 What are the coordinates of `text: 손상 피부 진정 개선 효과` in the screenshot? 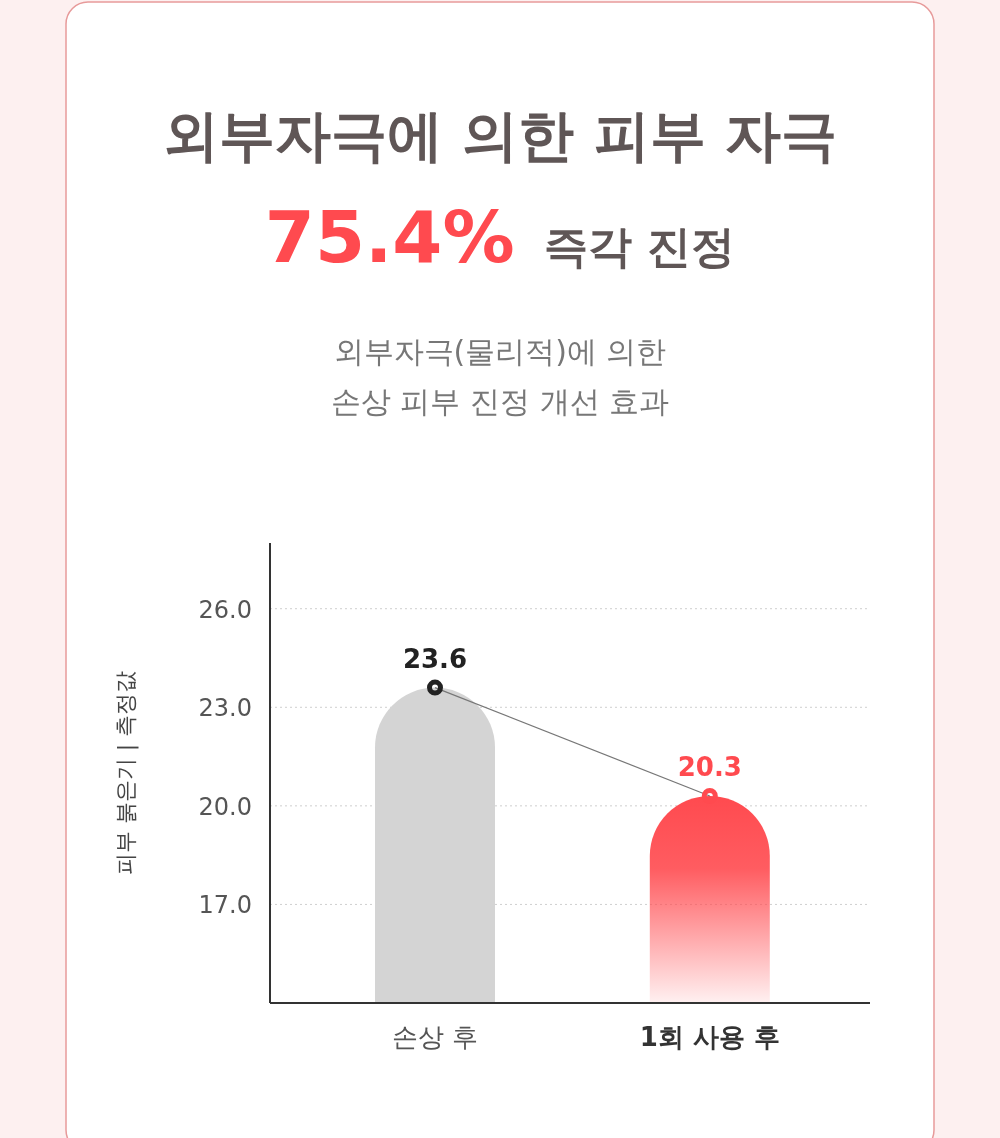 It's located at (500, 401).